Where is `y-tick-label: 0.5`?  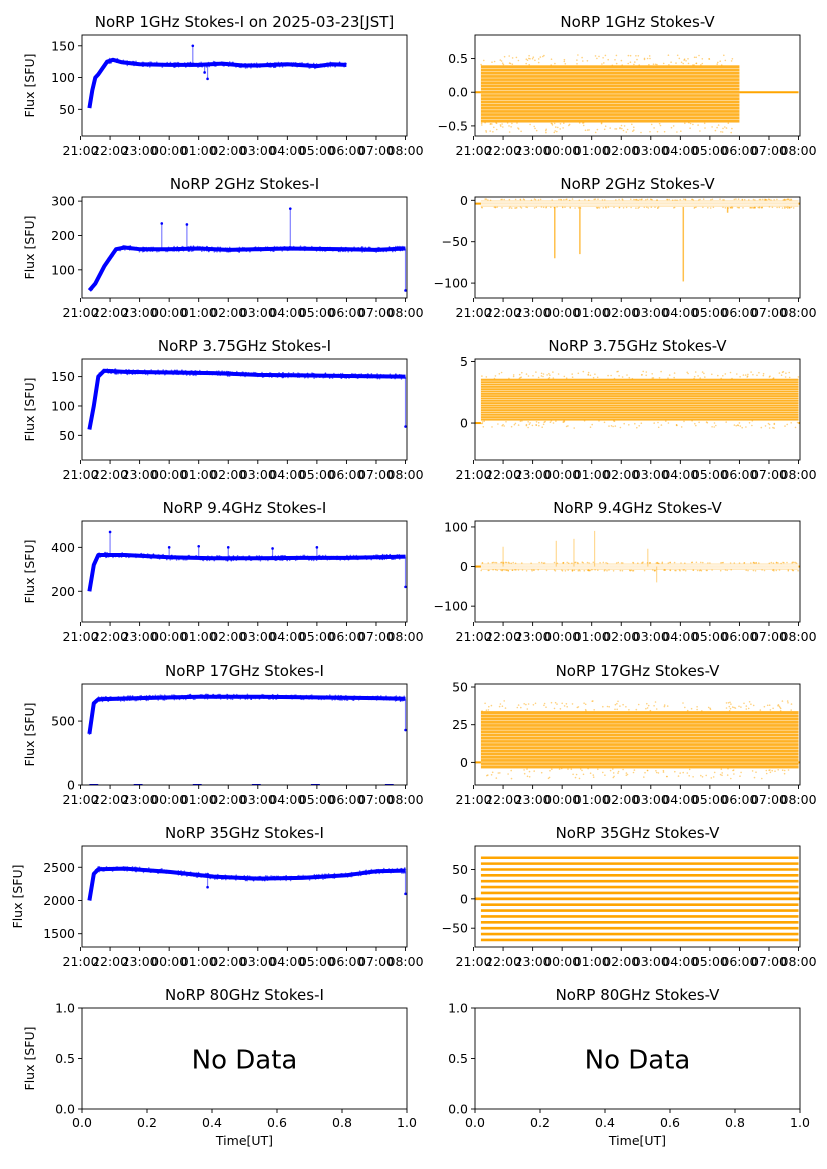
y-tick-label: 0.5 is located at coordinates (458, 58).